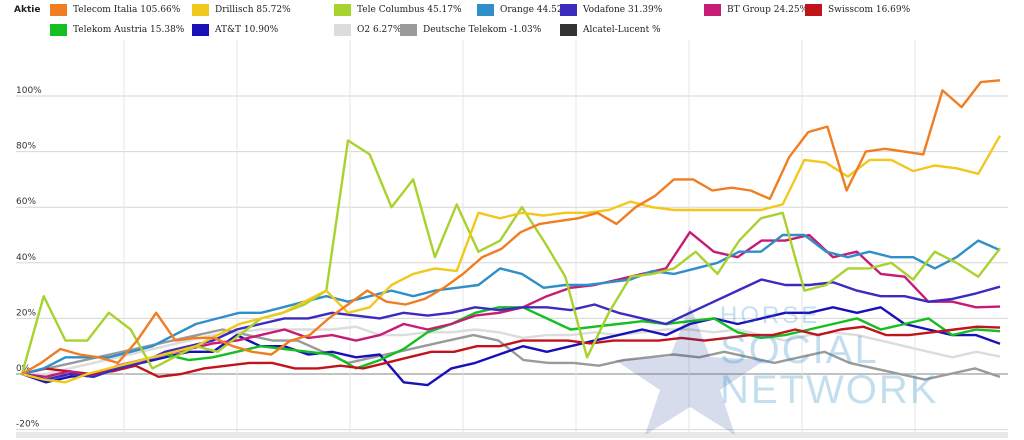 The width and height of the screenshot is (1024, 440). I want to click on x-axis-strip, so click(512, 435).